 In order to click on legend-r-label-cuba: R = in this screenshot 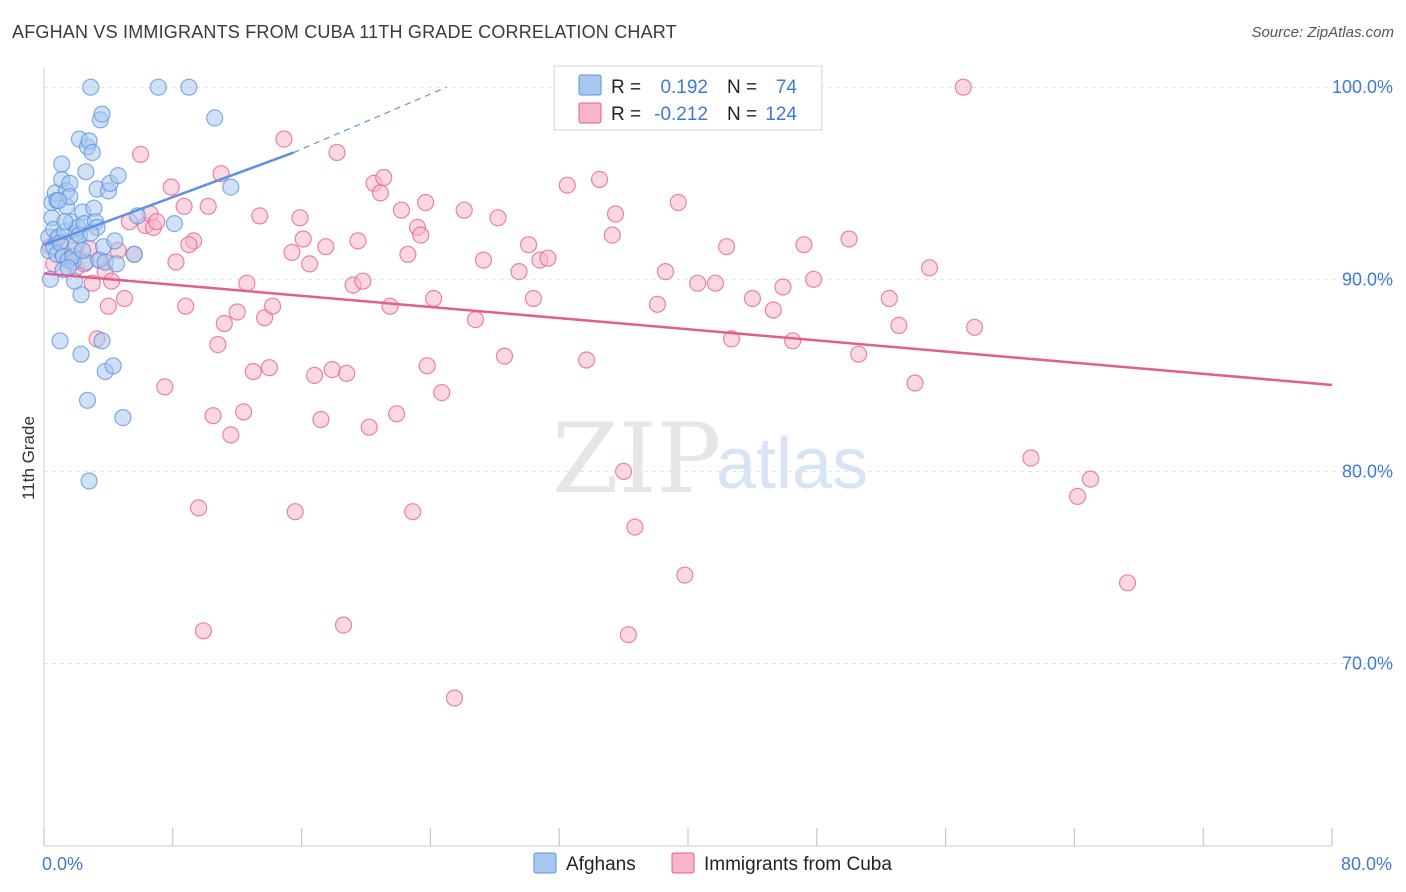, I will do `click(626, 114)`.